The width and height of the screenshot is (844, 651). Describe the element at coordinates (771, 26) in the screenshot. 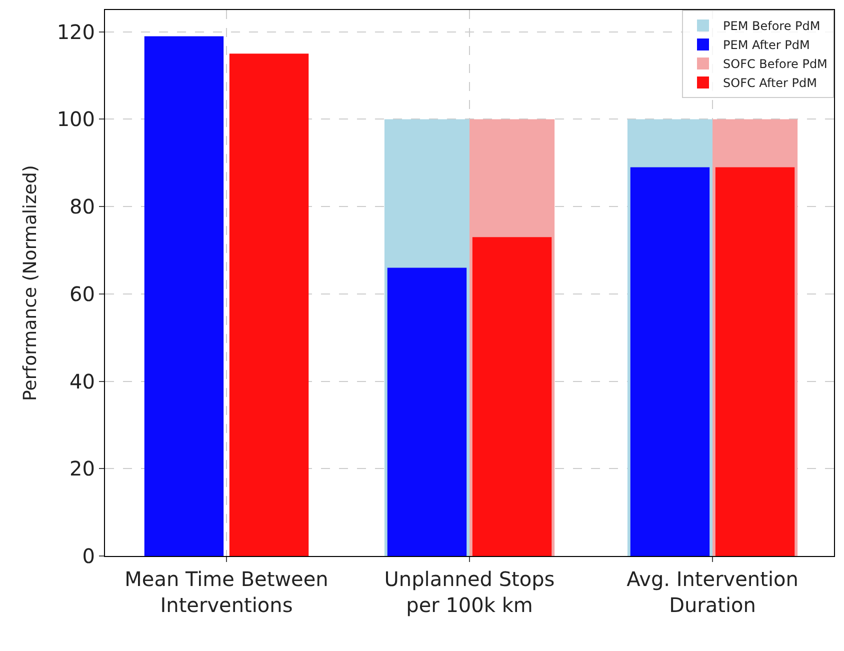

I see `legend-label: PEM Before PdM` at that location.